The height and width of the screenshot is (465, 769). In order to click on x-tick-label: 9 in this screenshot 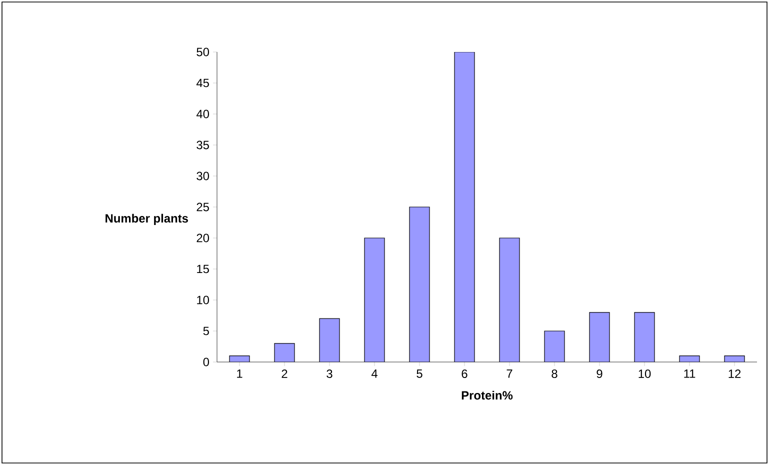, I will do `click(599, 374)`.